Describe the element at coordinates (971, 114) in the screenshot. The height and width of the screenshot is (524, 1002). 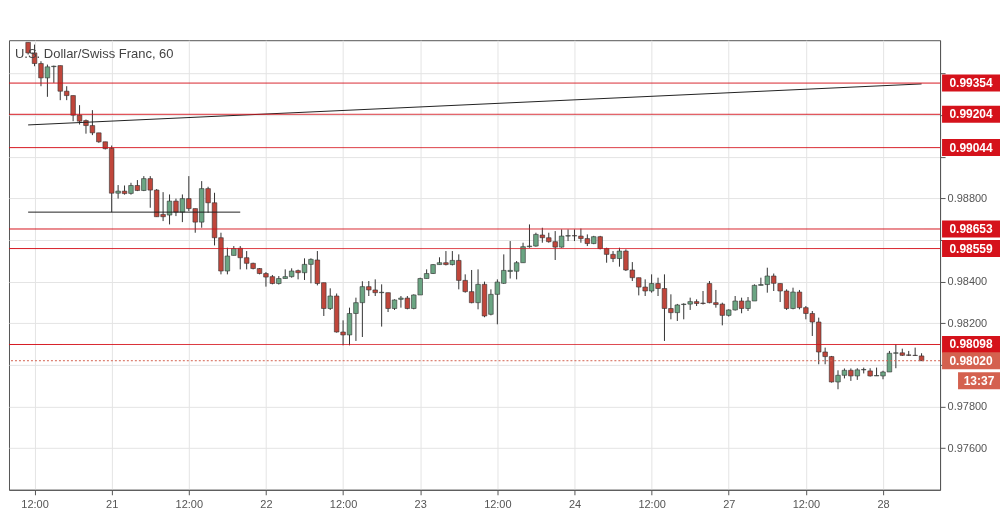
I see `ref-line-label: 0.99204` at that location.